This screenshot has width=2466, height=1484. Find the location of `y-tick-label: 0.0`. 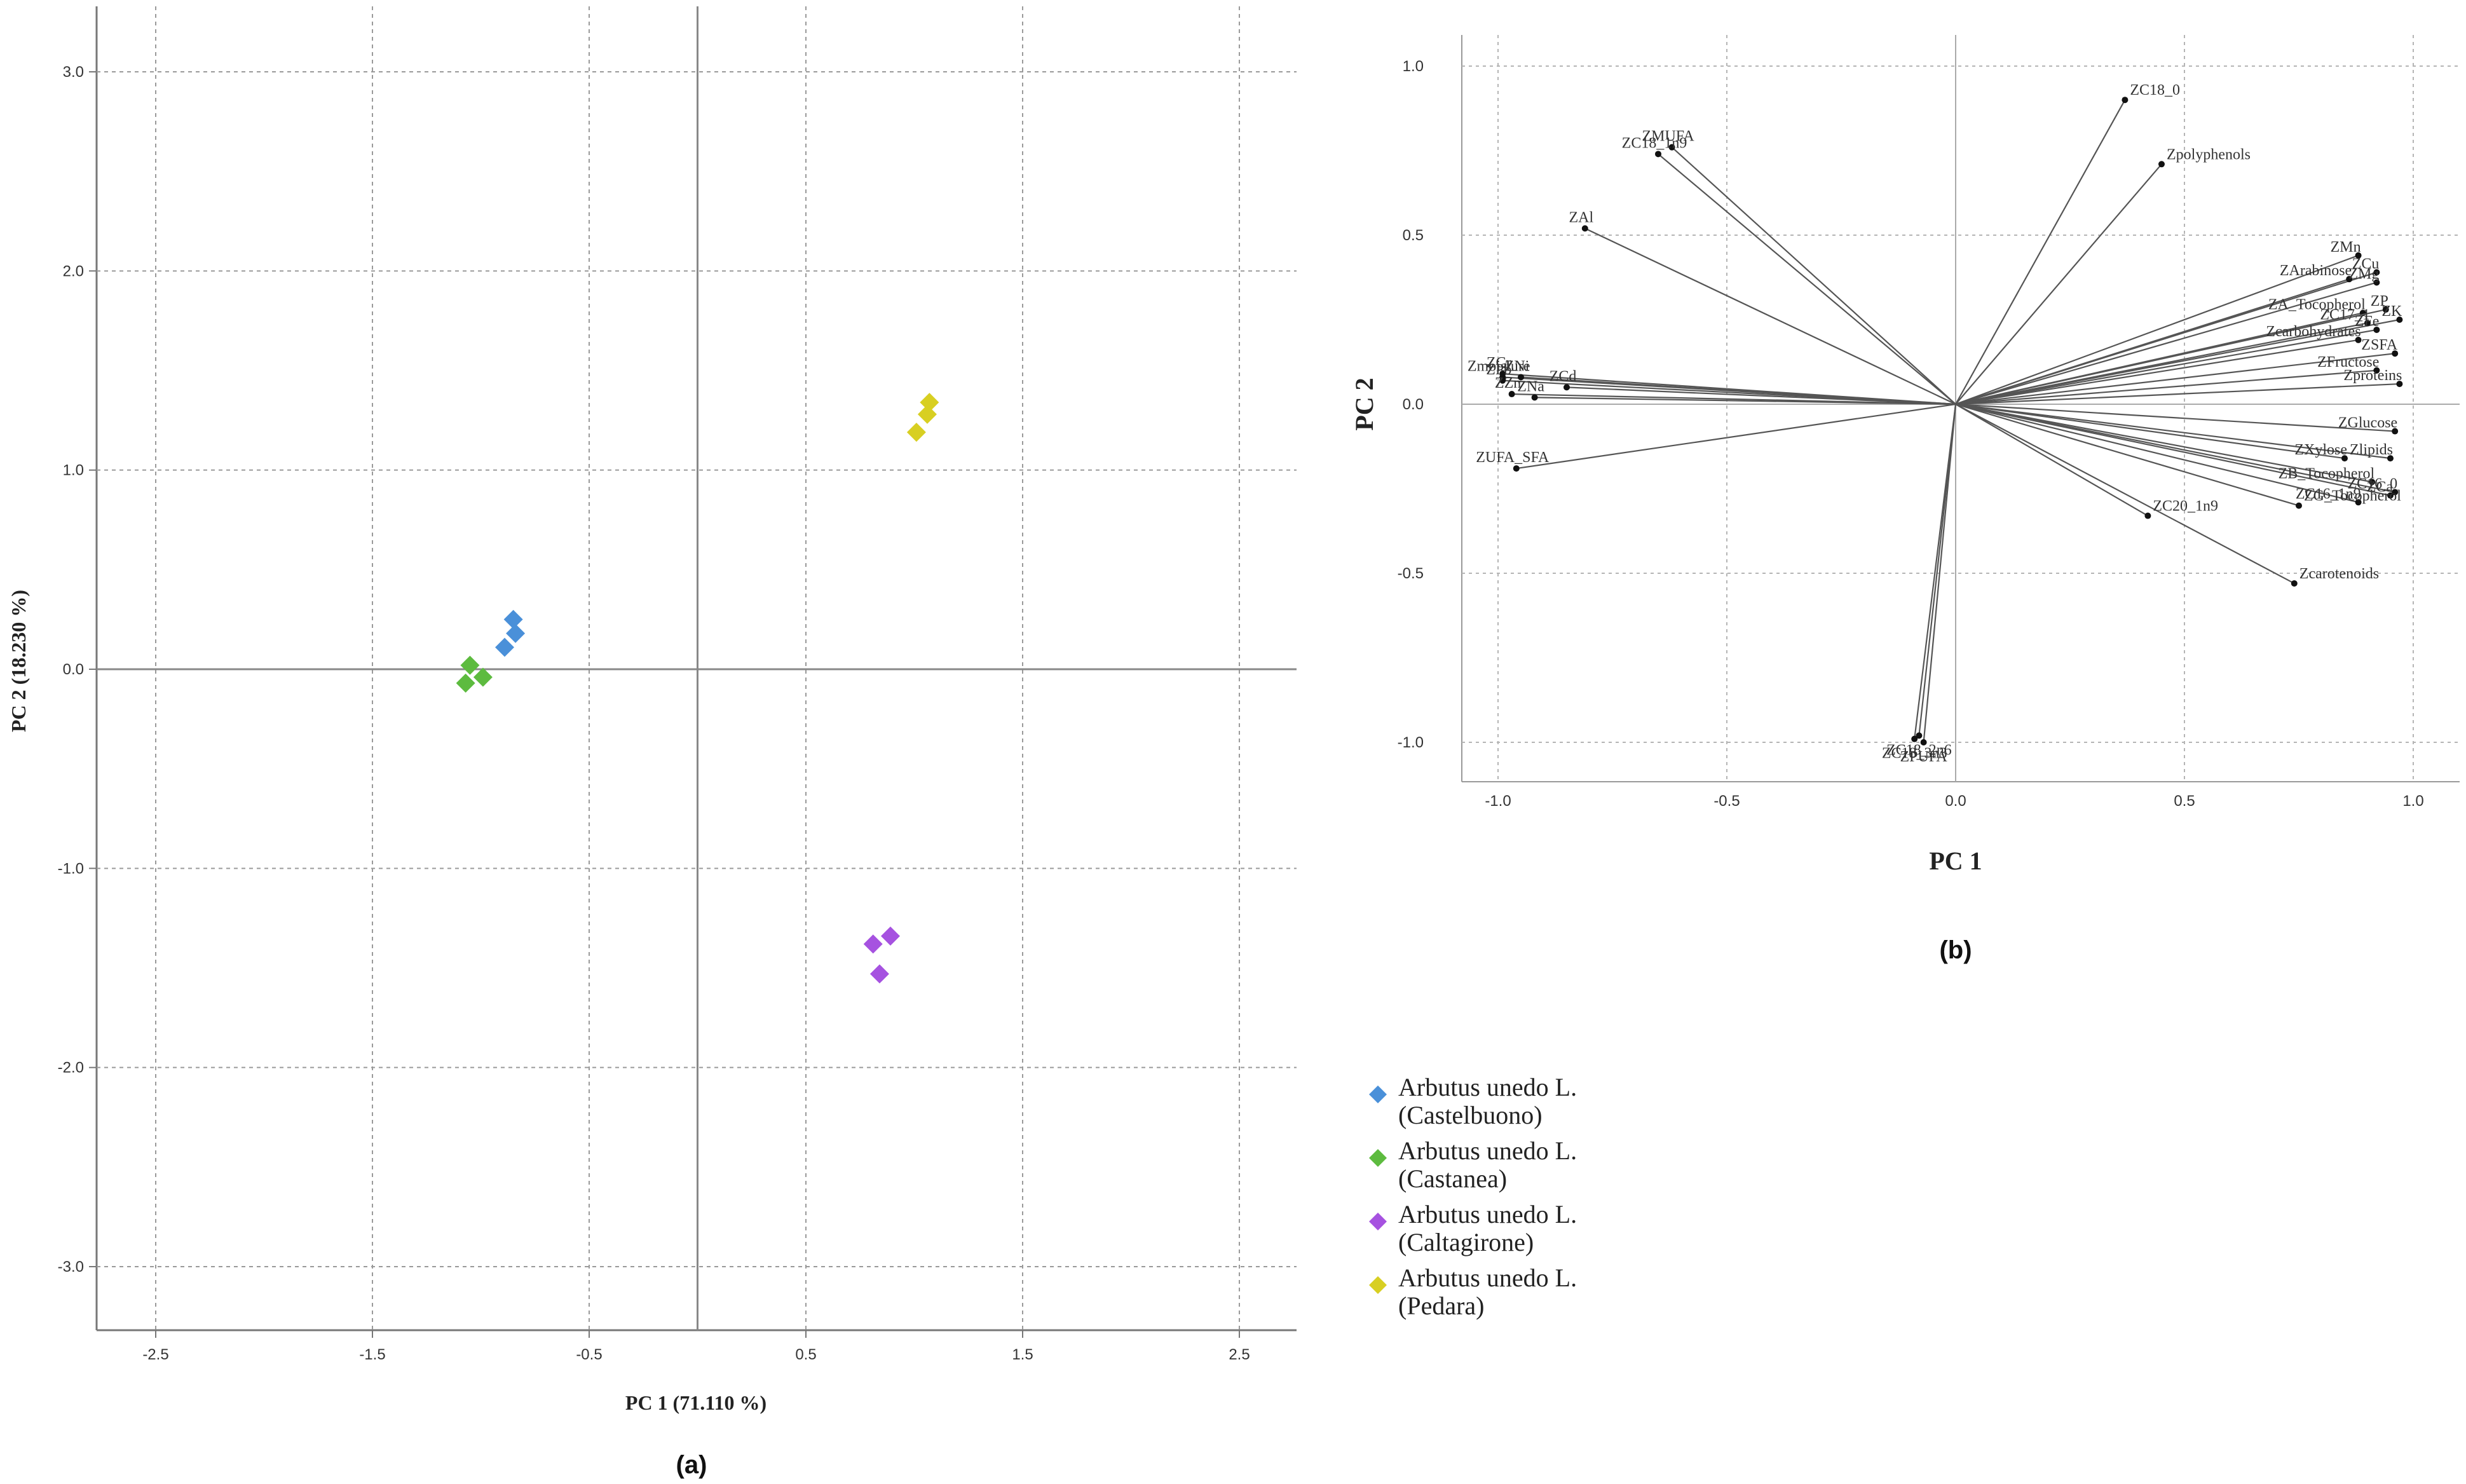

y-tick-label: 0.0 is located at coordinates (73, 669).